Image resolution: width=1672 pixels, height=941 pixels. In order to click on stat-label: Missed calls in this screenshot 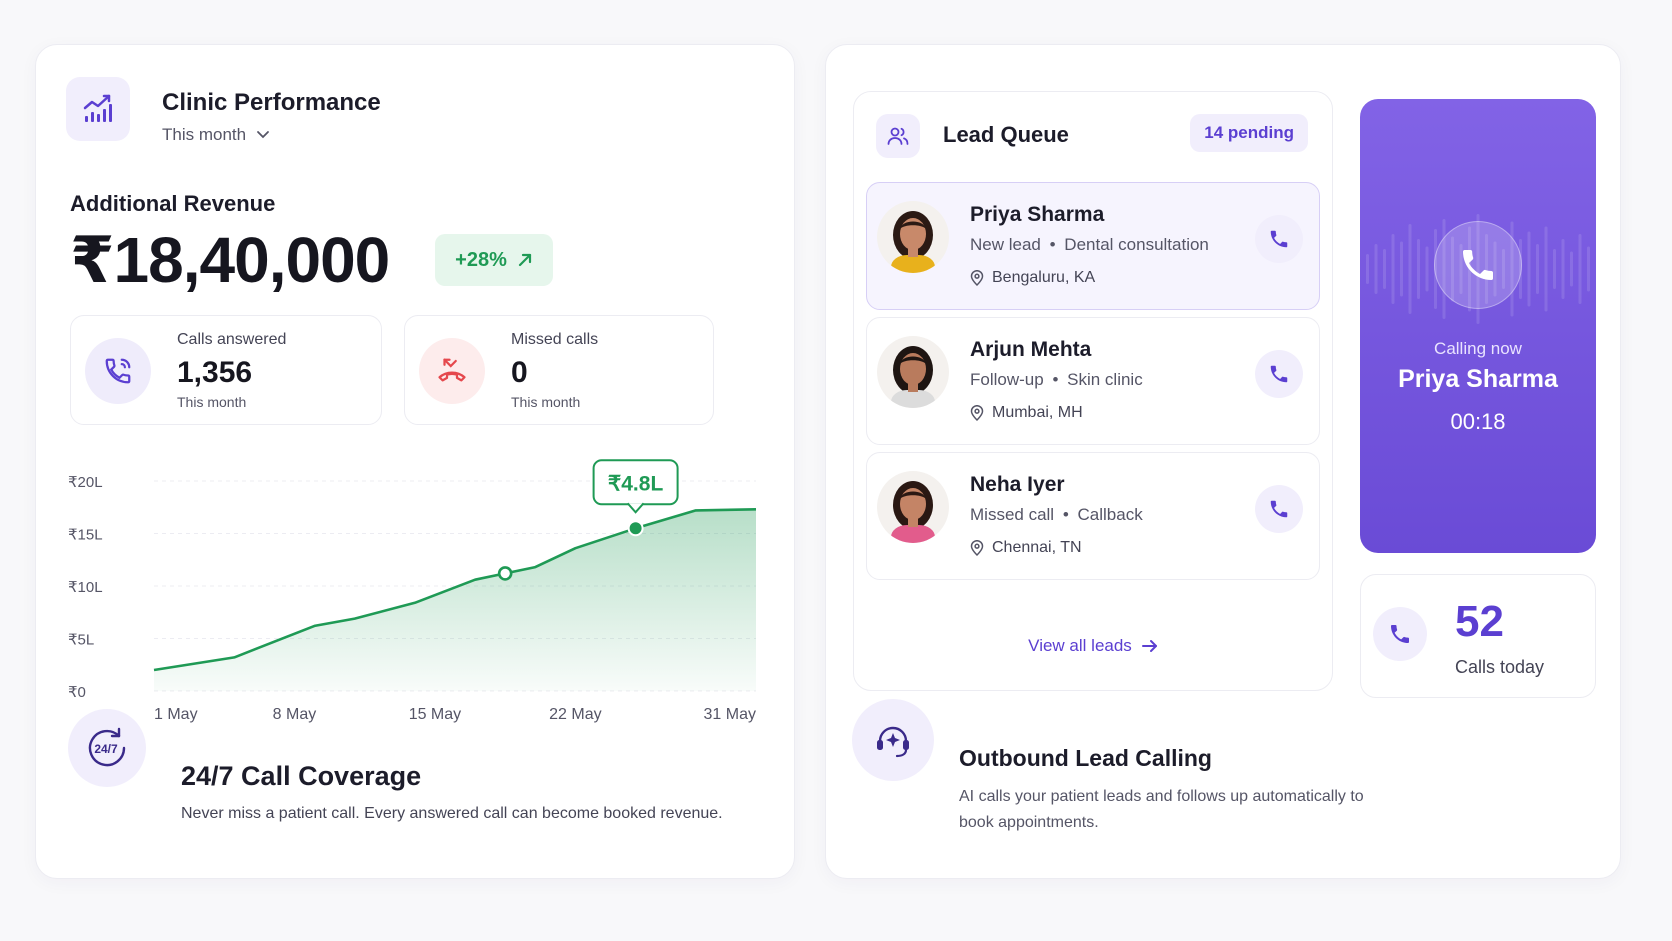, I will do `click(555, 339)`.